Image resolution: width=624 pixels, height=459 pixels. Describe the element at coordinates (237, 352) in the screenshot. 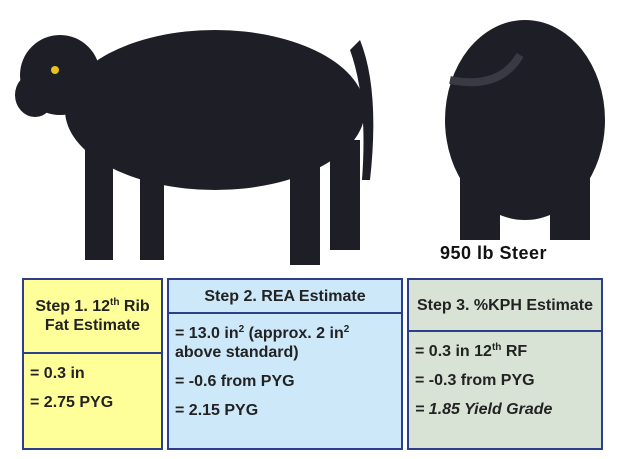

I see `text-run: above standard)` at that location.